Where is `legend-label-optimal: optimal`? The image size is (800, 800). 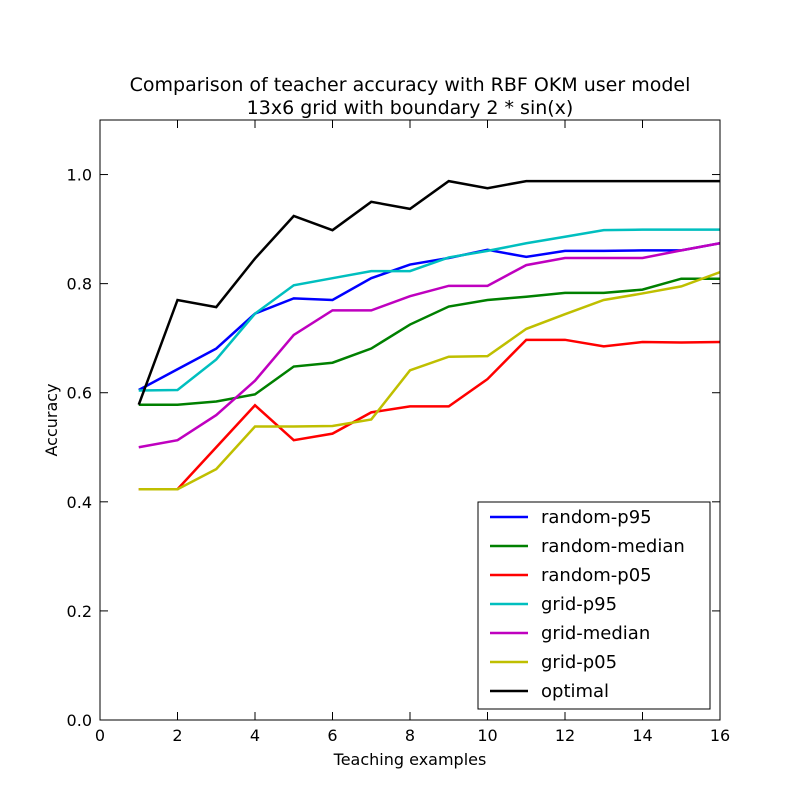 legend-label-optimal: optimal is located at coordinates (575, 691).